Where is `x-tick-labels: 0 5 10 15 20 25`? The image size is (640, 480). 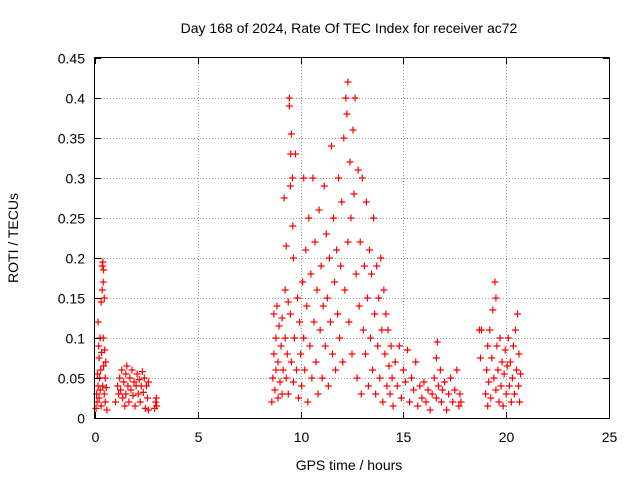 x-tick-labels: 0 5 10 15 20 25 is located at coordinates (355, 437).